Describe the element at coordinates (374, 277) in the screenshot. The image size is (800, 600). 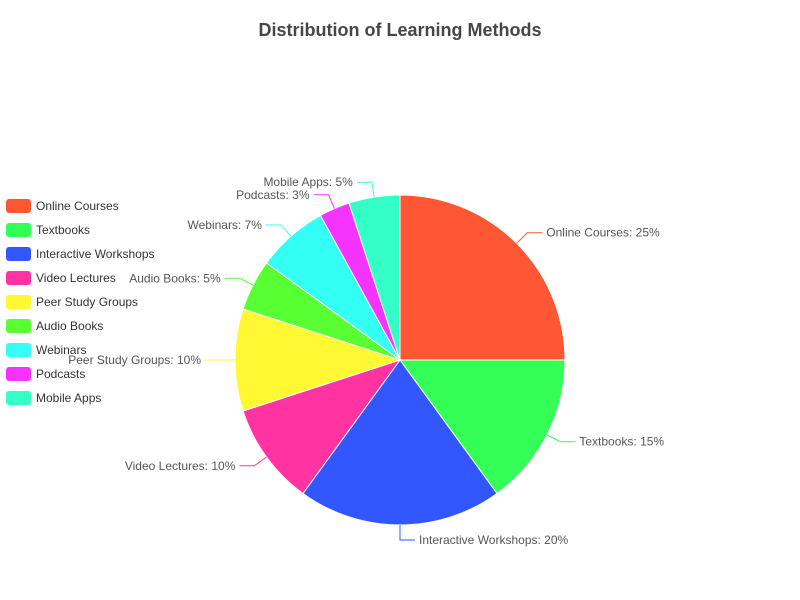
I see `pie-slice-mobile-apps` at that location.